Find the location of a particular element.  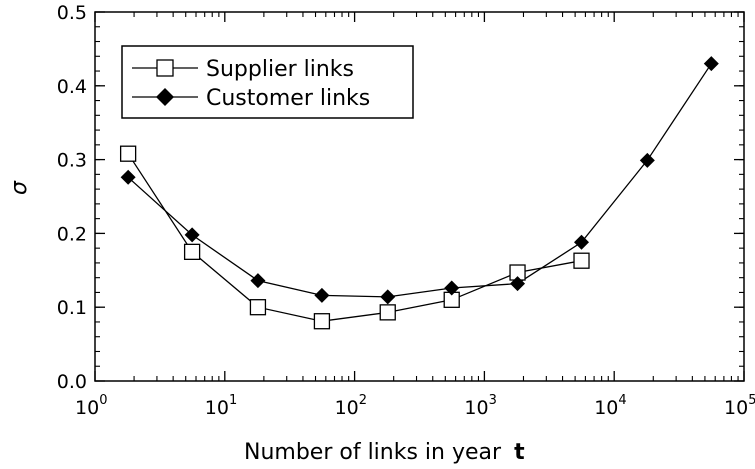

x-tick-exponent: 1 is located at coordinates (233, 400).